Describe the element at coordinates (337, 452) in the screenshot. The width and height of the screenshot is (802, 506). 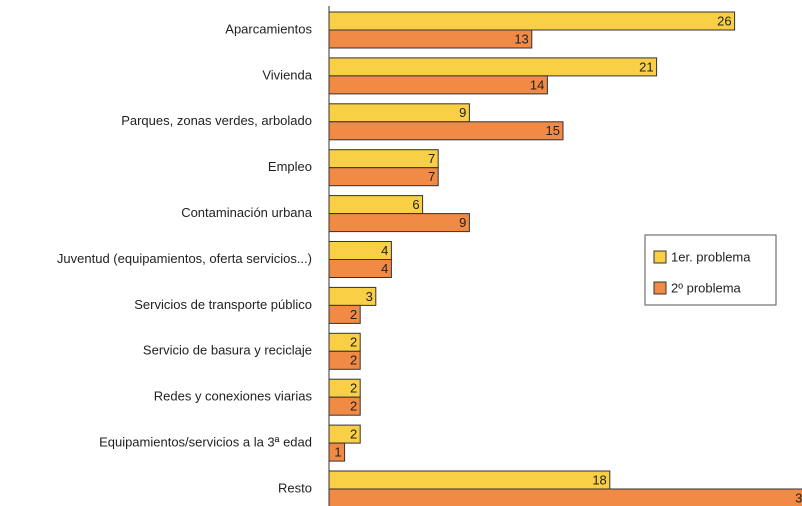
I see `data-label: 1` at that location.